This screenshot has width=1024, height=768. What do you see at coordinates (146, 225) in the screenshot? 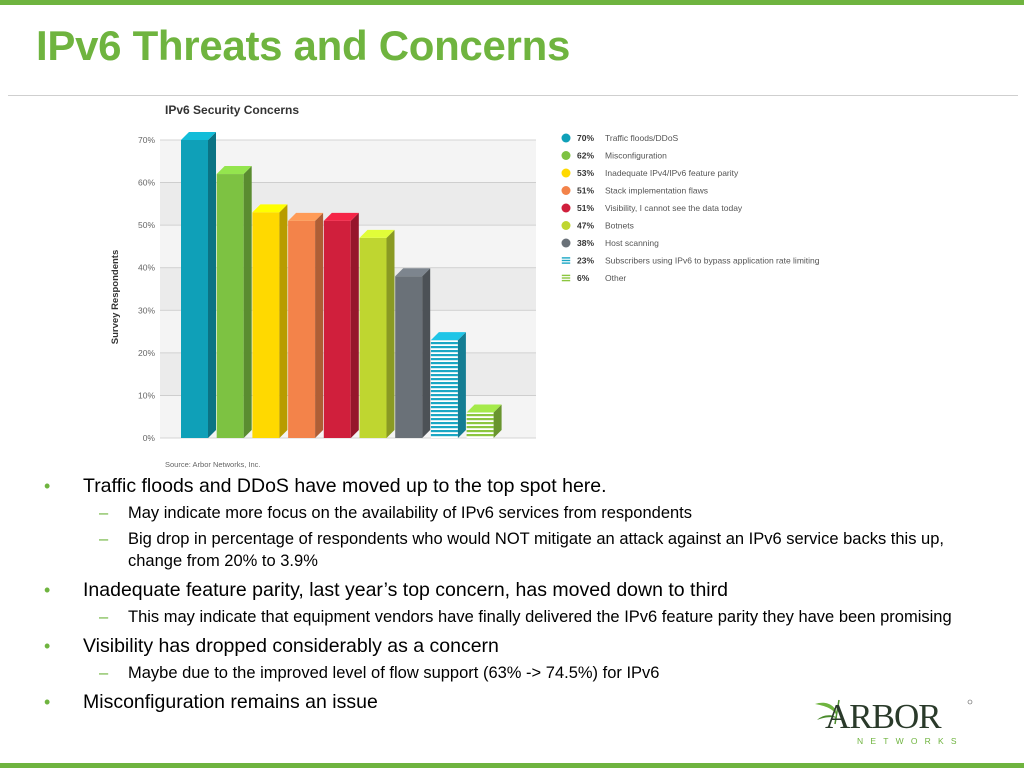
I see `y-tick-label: 50%` at bounding box center [146, 225].